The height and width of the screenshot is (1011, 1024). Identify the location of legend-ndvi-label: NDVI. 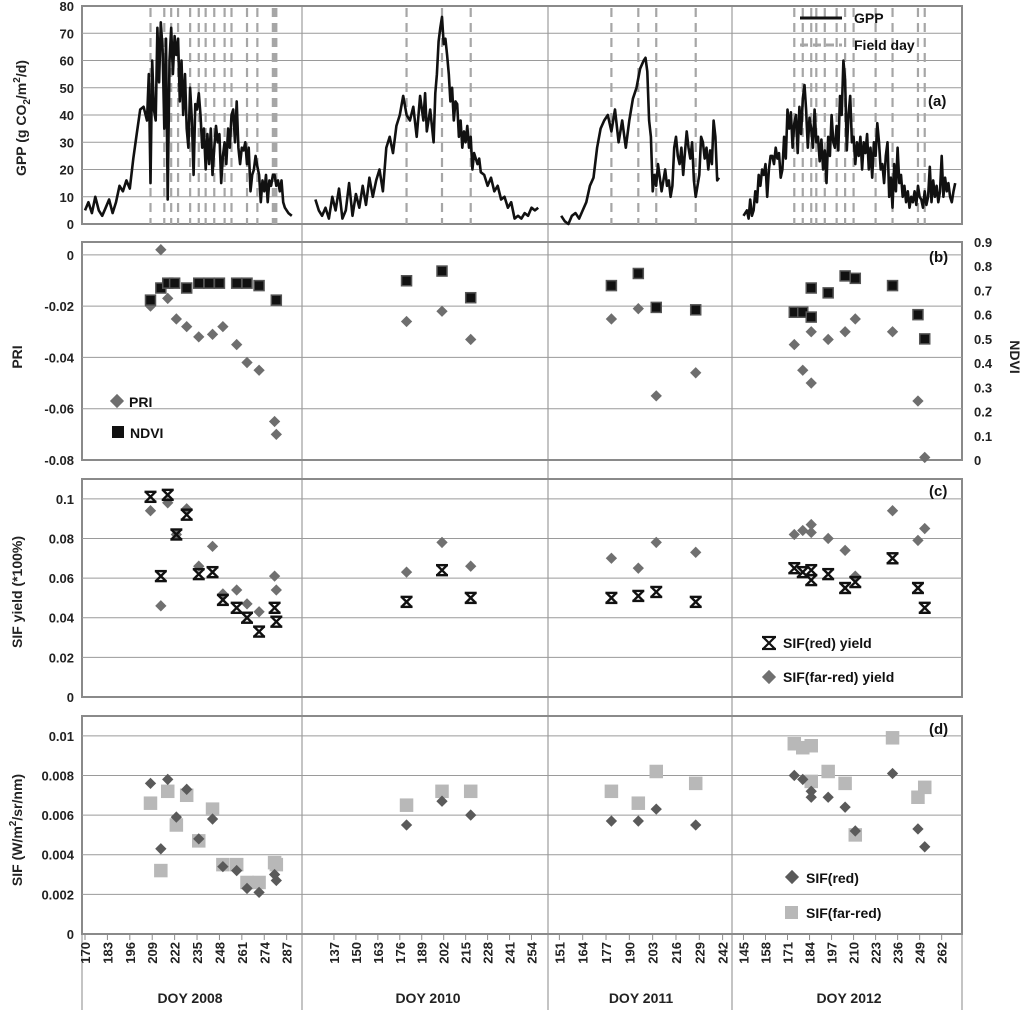
(146, 433).